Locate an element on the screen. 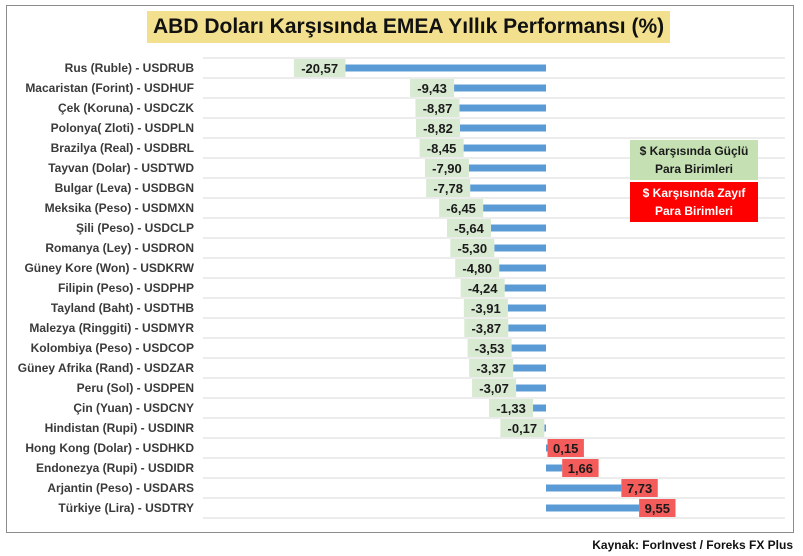 The image size is (803, 556). category-label: Tayvan (Dolar) - USDTWD is located at coordinates (121, 168).